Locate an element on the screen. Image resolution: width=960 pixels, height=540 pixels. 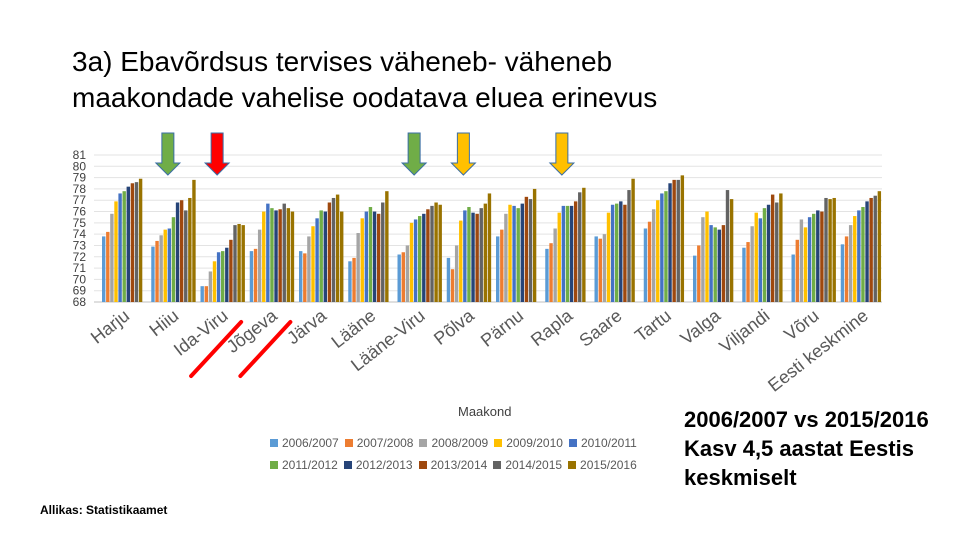
legend-item: 2011/2012 is located at coordinates (304, 465).